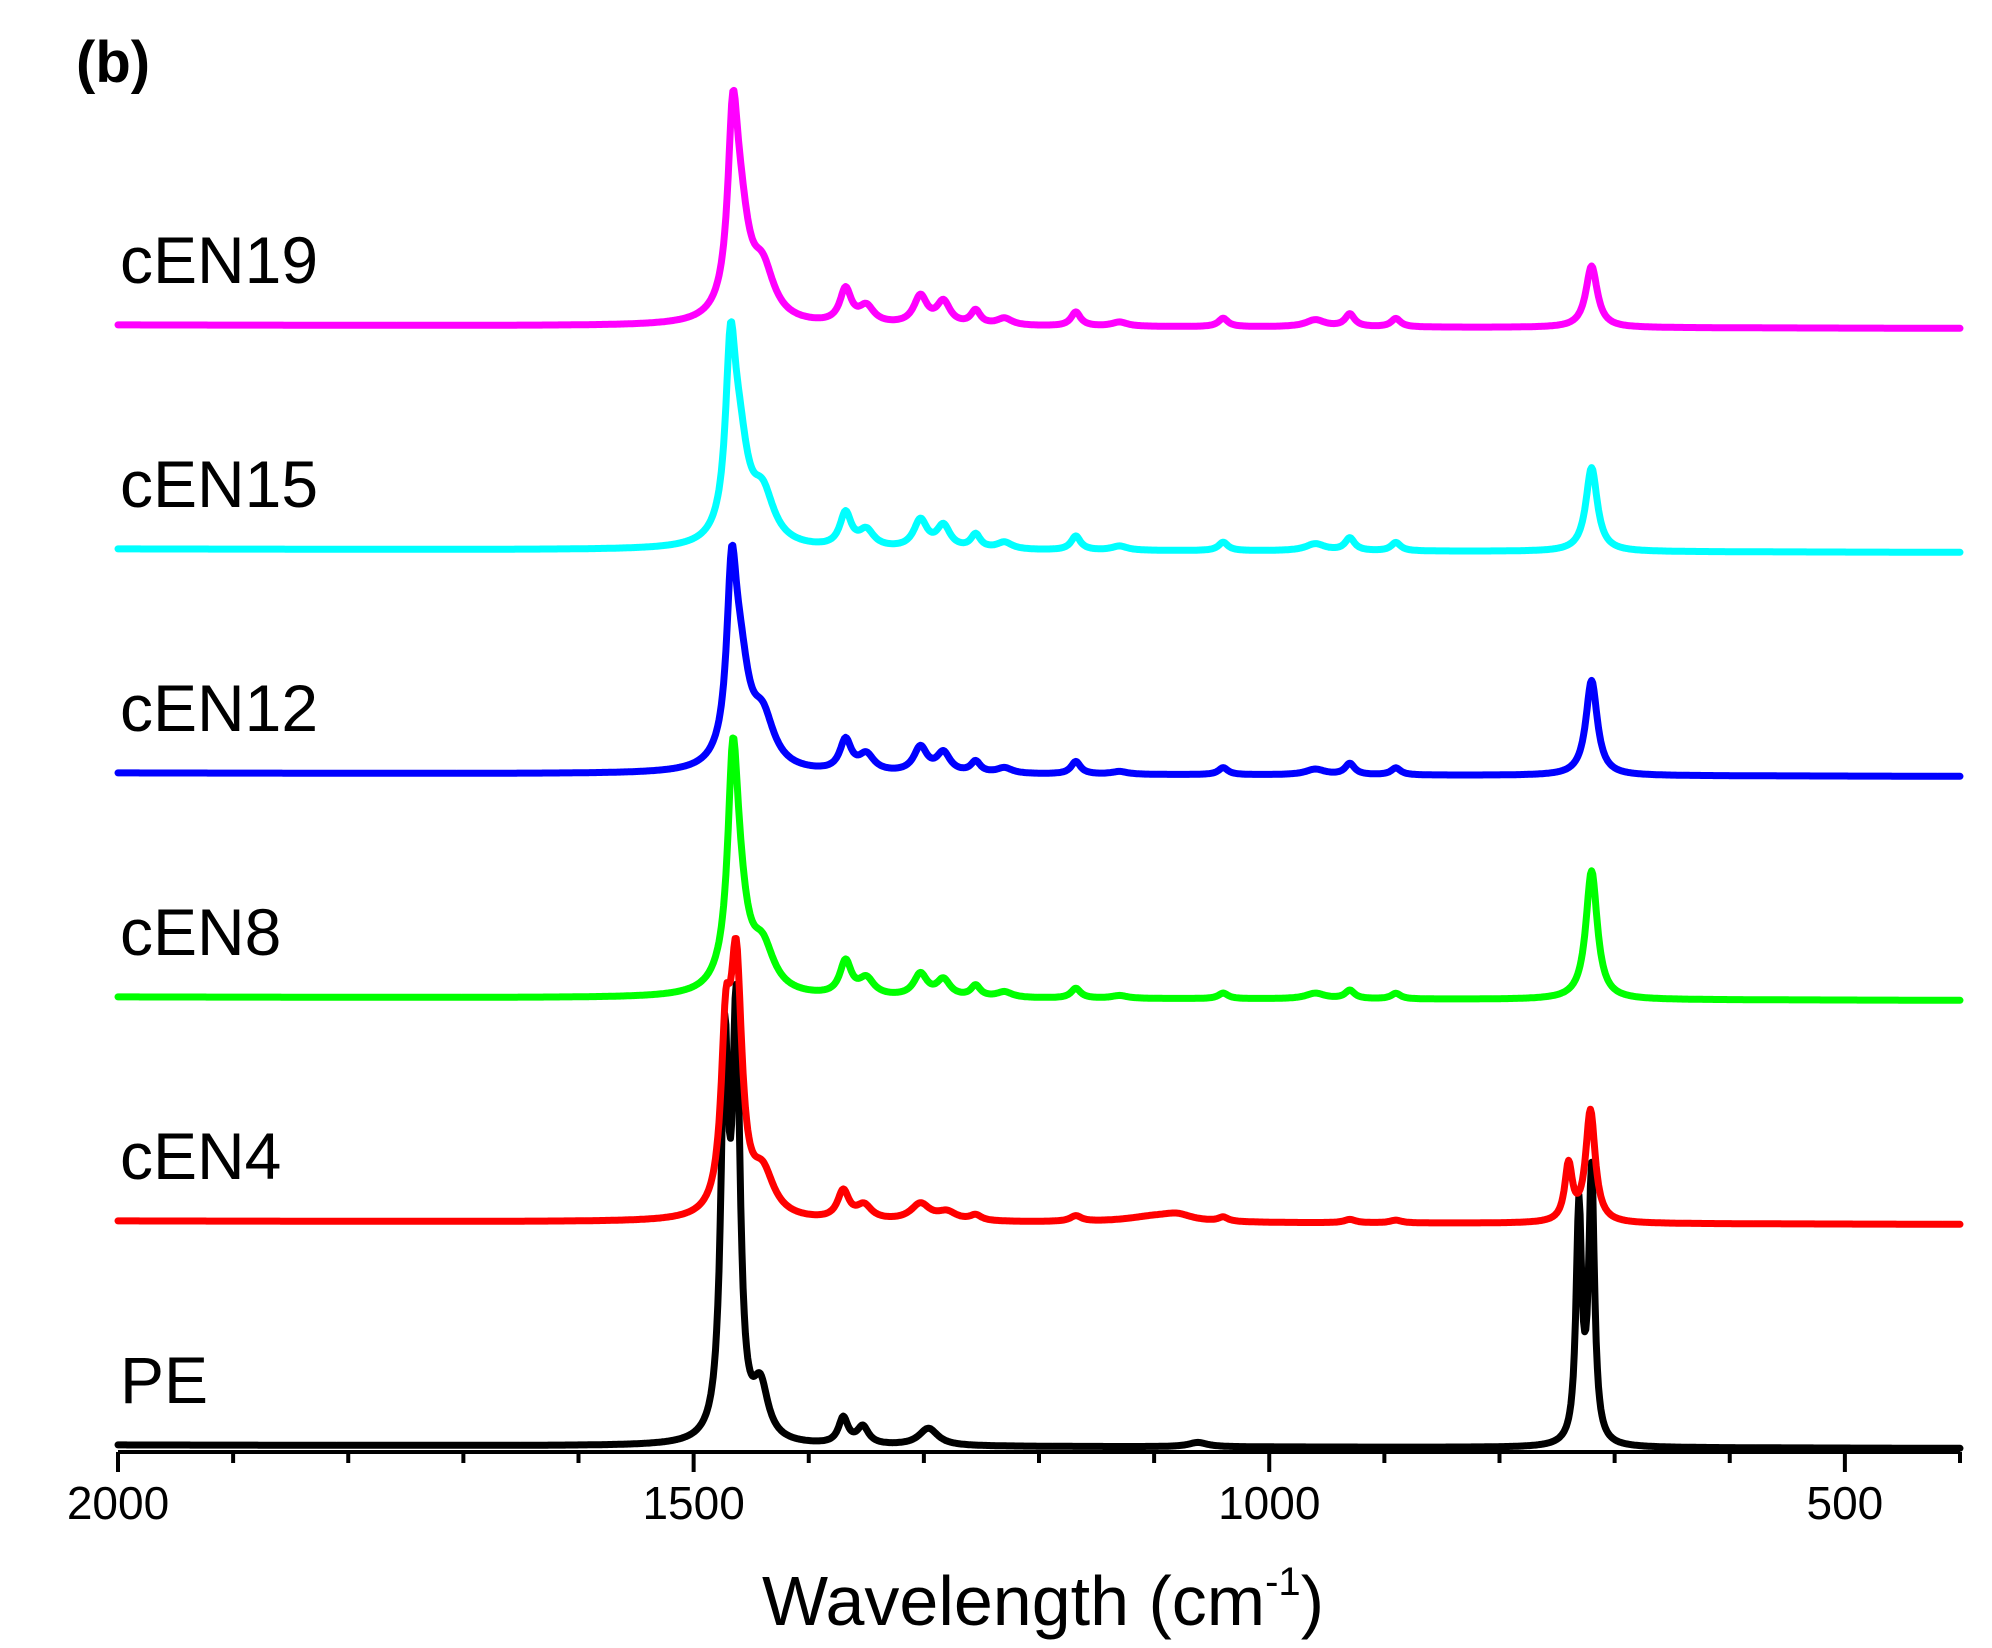 The width and height of the screenshot is (1992, 1648). What do you see at coordinates (219, 260) in the screenshot?
I see `series-label-cen19: cEN19` at bounding box center [219, 260].